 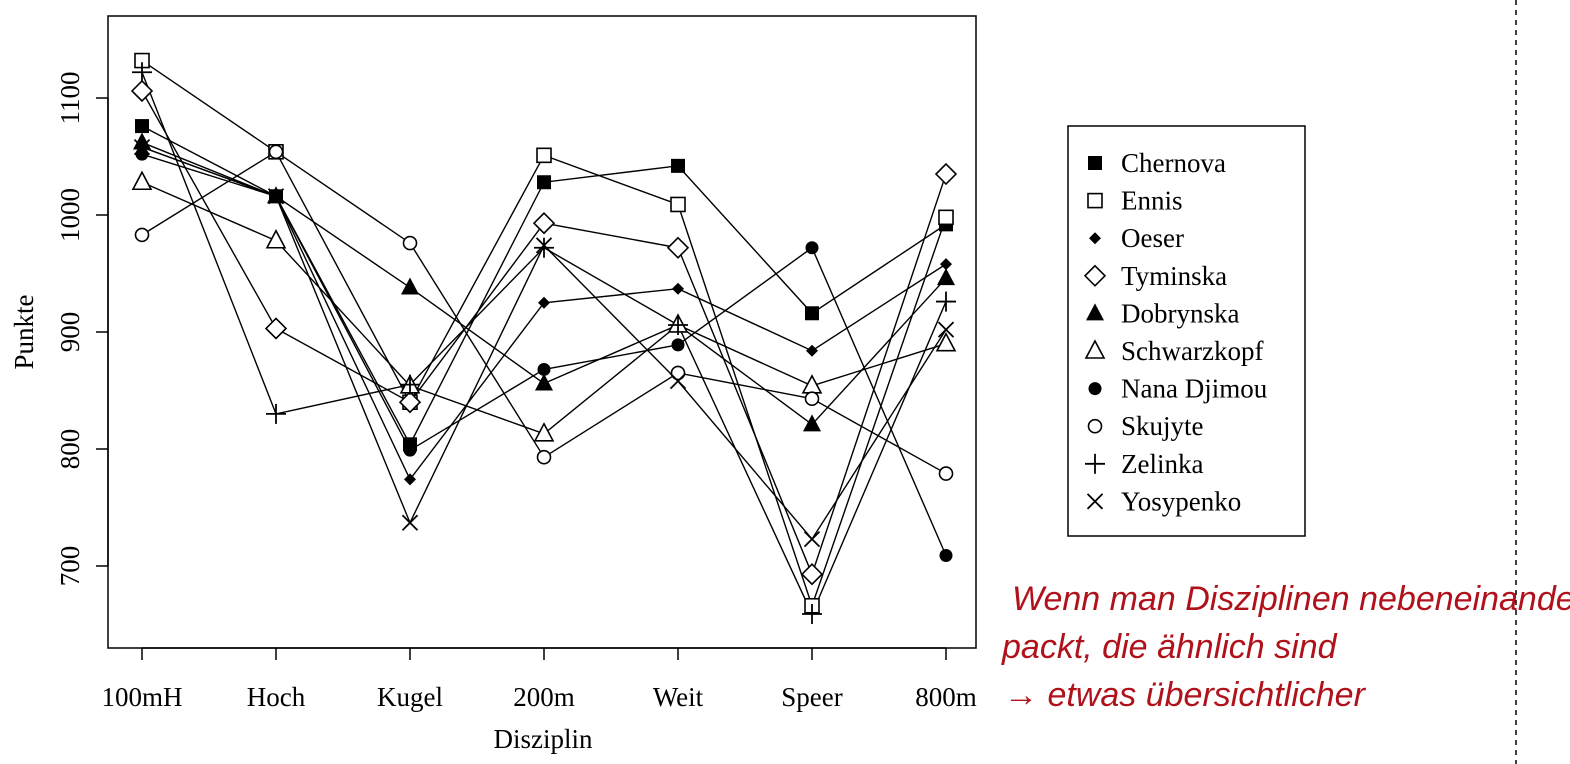 What do you see at coordinates (276, 239) in the screenshot?
I see `point-schwarzkopf-hoch` at bounding box center [276, 239].